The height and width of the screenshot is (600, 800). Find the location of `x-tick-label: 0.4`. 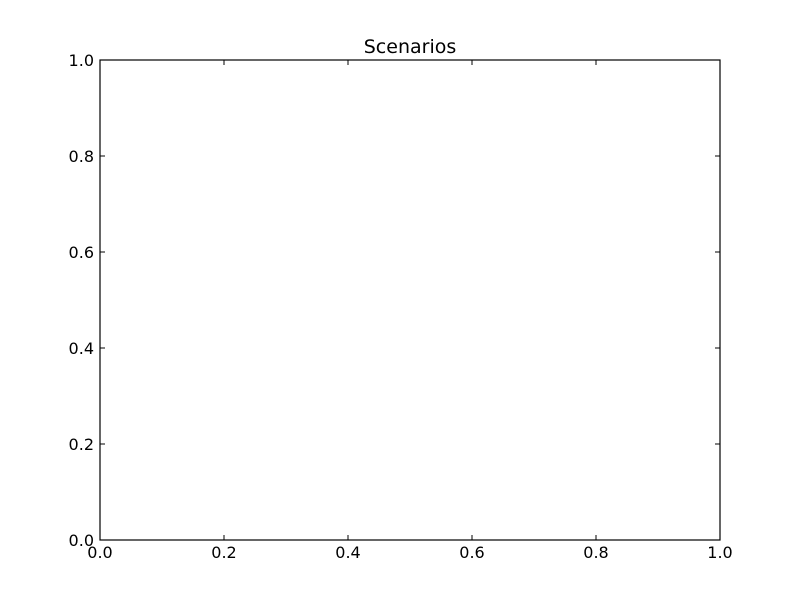

x-tick-label: 0.4 is located at coordinates (347, 552).